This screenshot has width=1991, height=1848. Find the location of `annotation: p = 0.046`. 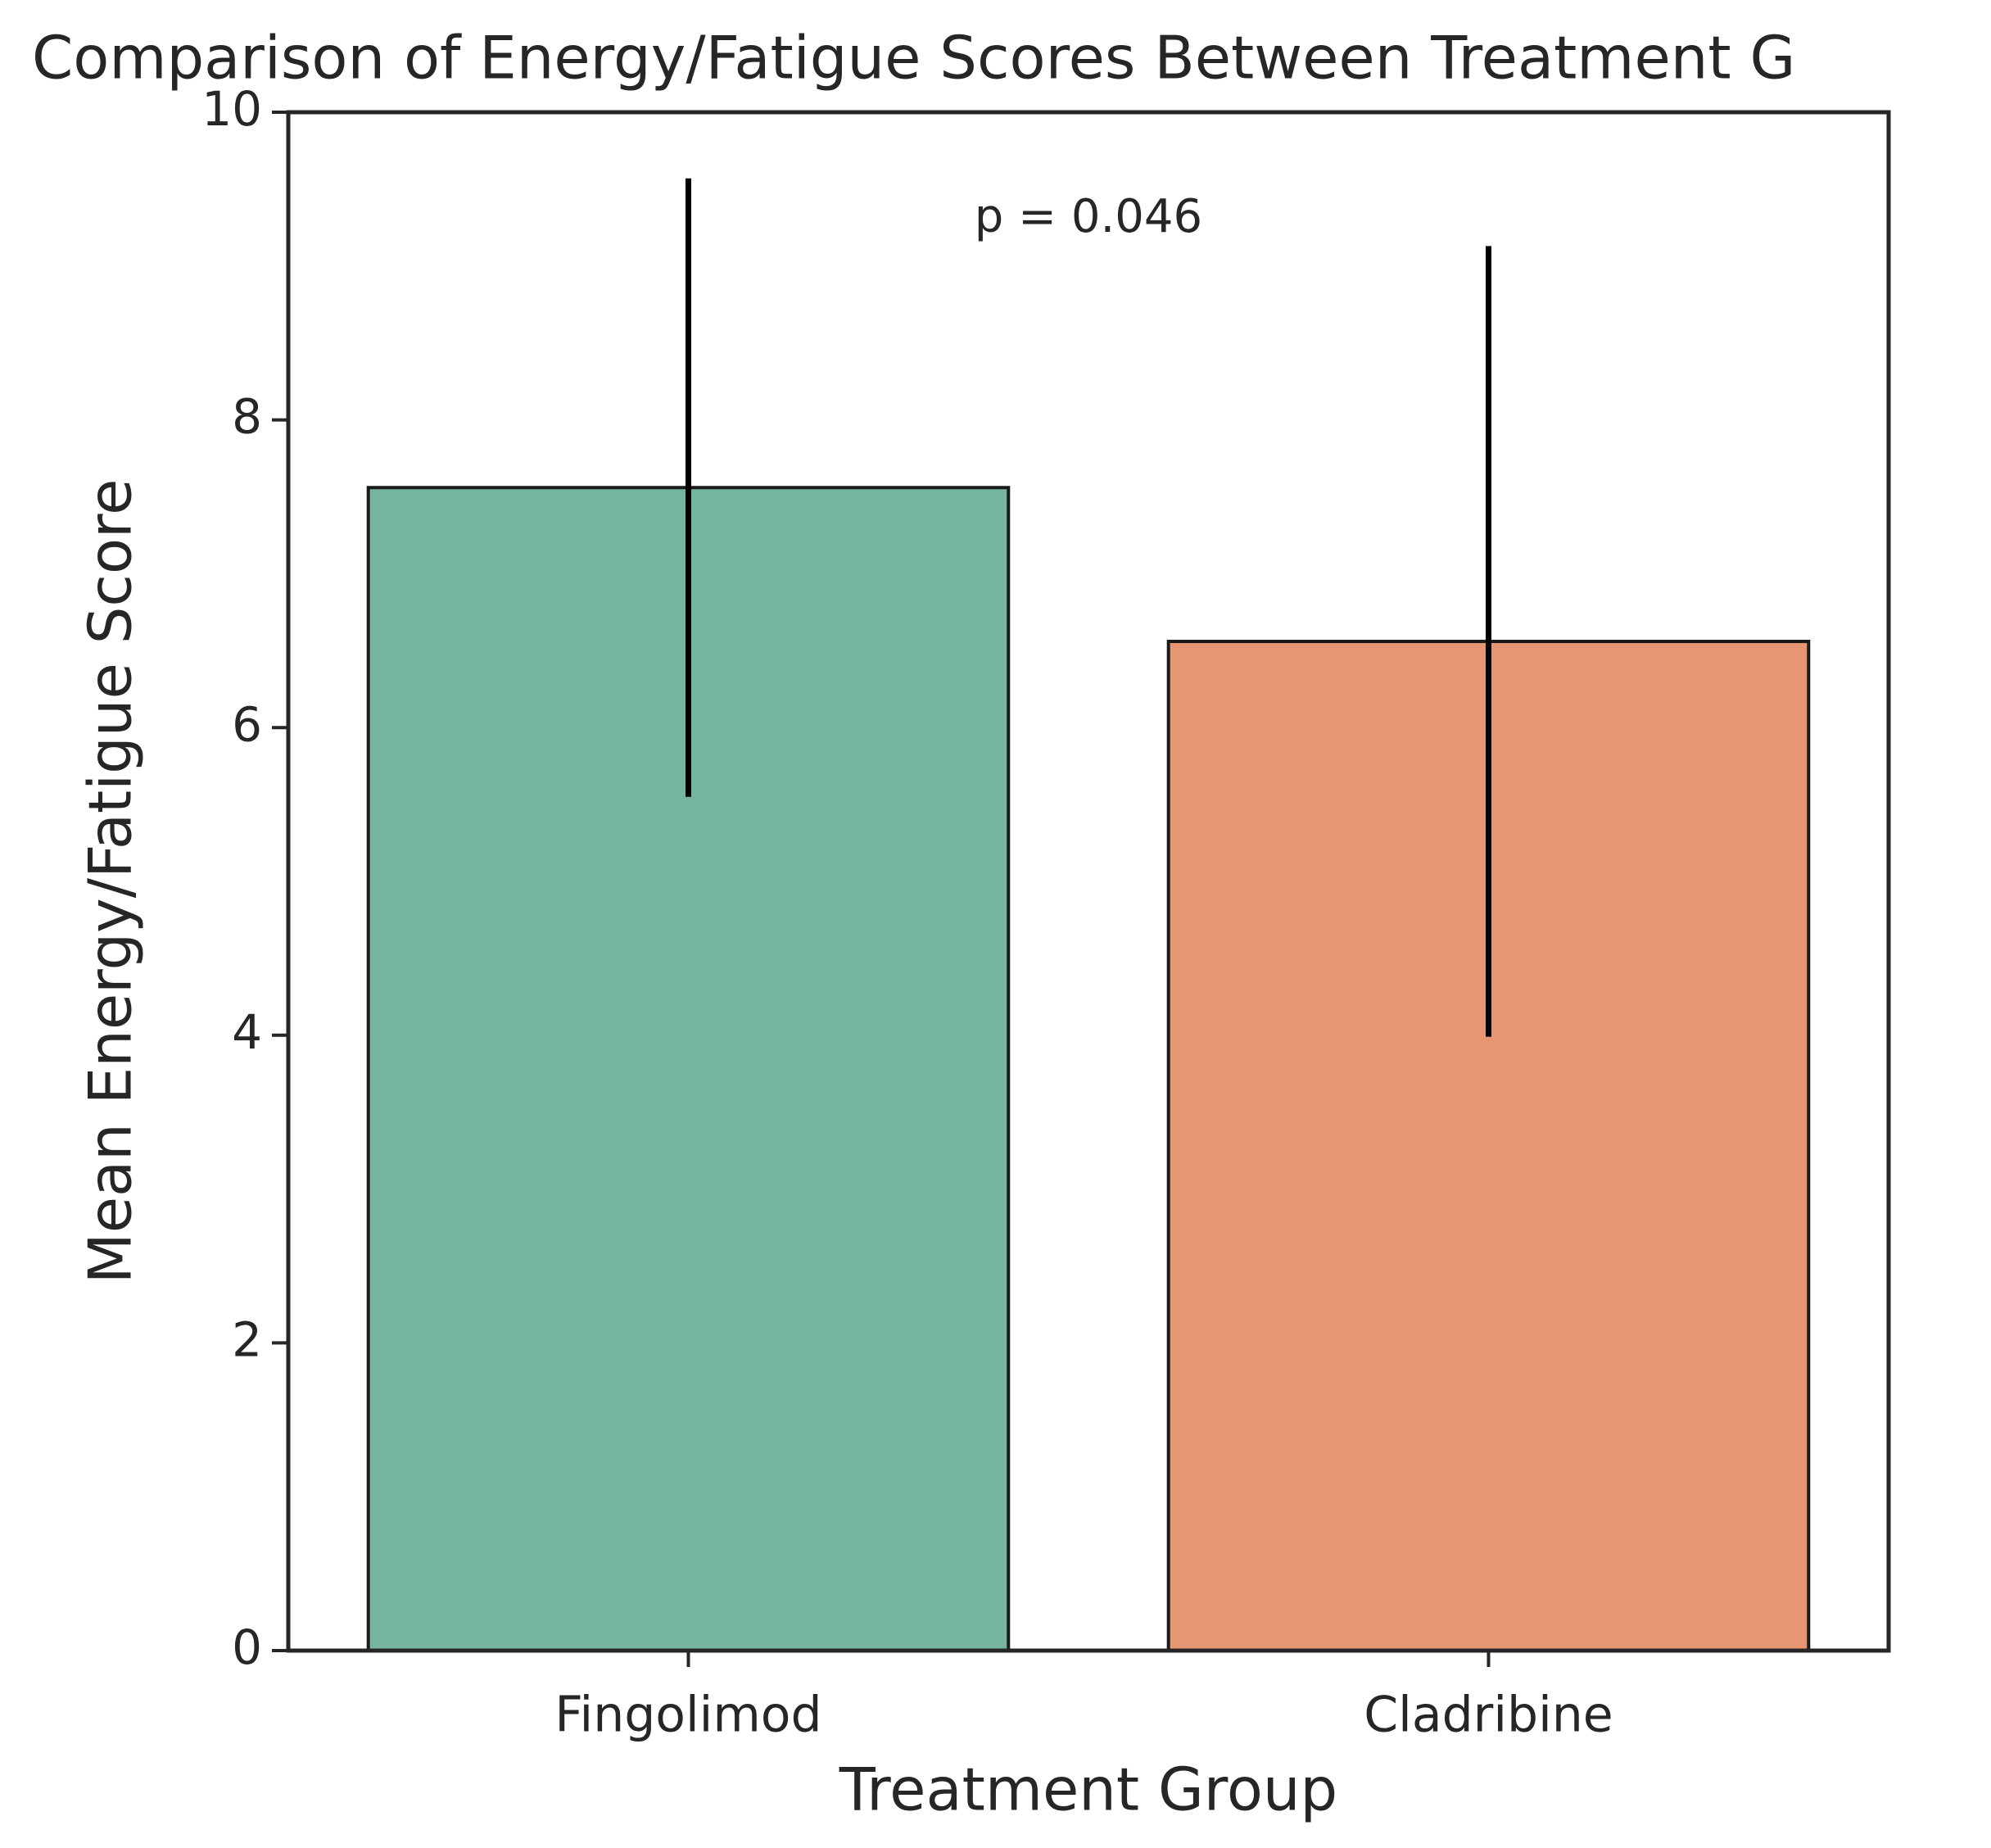

annotation: p = 0.046 is located at coordinates (1089, 216).